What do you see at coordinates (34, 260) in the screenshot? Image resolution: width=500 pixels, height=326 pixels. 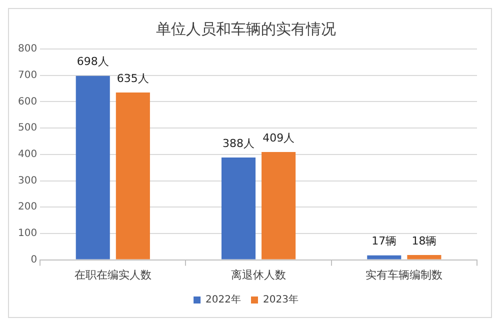 I see `y-tick-label: 0` at bounding box center [34, 260].